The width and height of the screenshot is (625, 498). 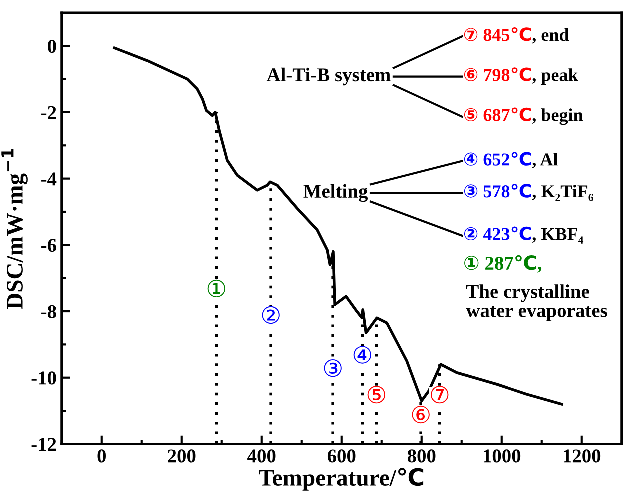 What do you see at coordinates (521, 76) in the screenshot?
I see `annotation: ⑥ 798℃, peak` at bounding box center [521, 76].